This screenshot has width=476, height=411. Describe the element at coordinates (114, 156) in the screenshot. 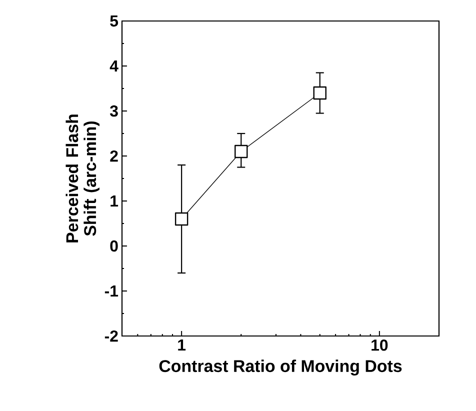

I see `y-tick-label: 2` at that location.